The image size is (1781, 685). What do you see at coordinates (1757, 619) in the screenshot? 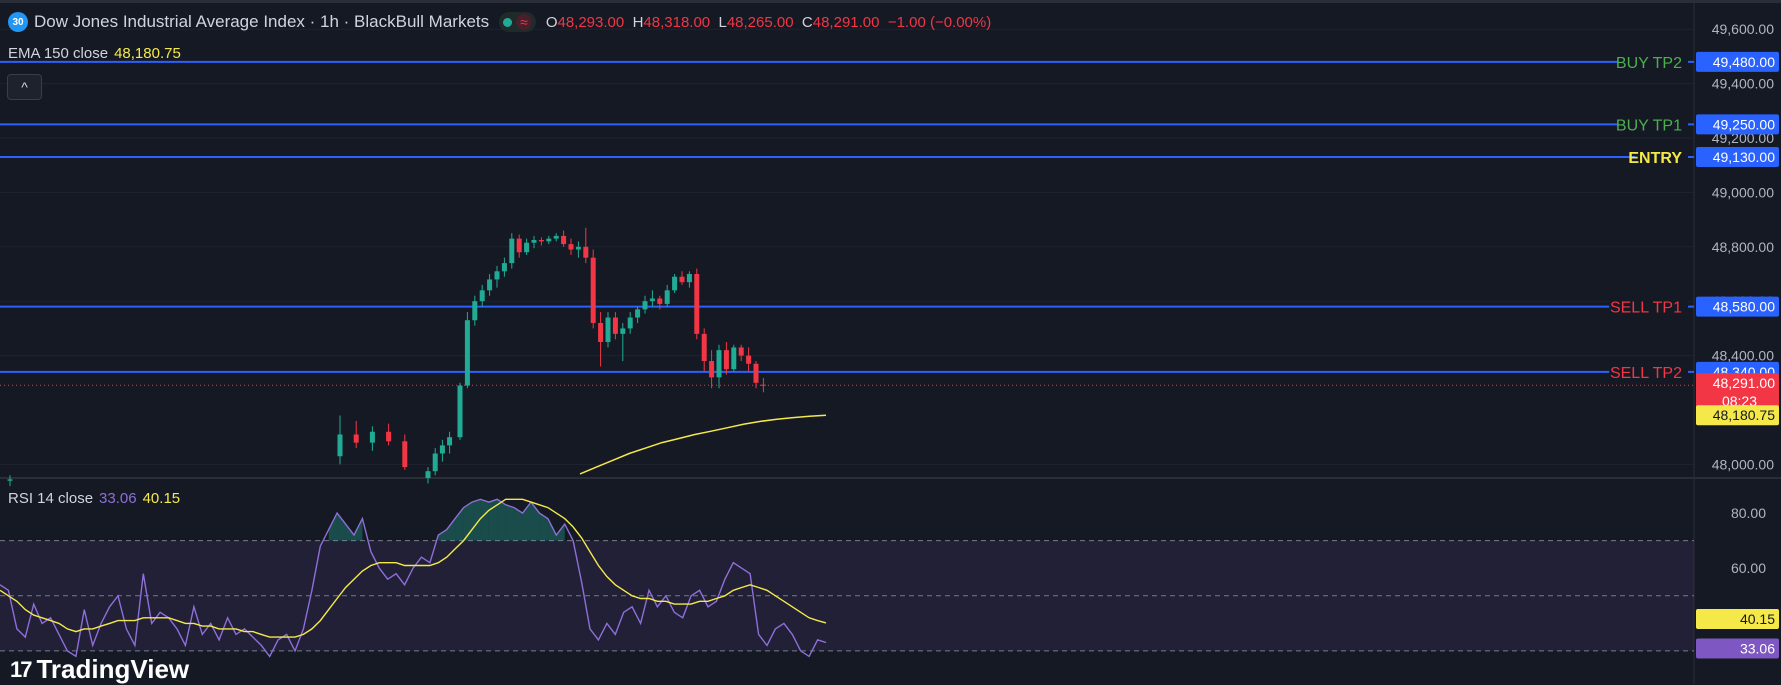
I see `rsi-ma-price-tag: 40.15` at bounding box center [1757, 619].